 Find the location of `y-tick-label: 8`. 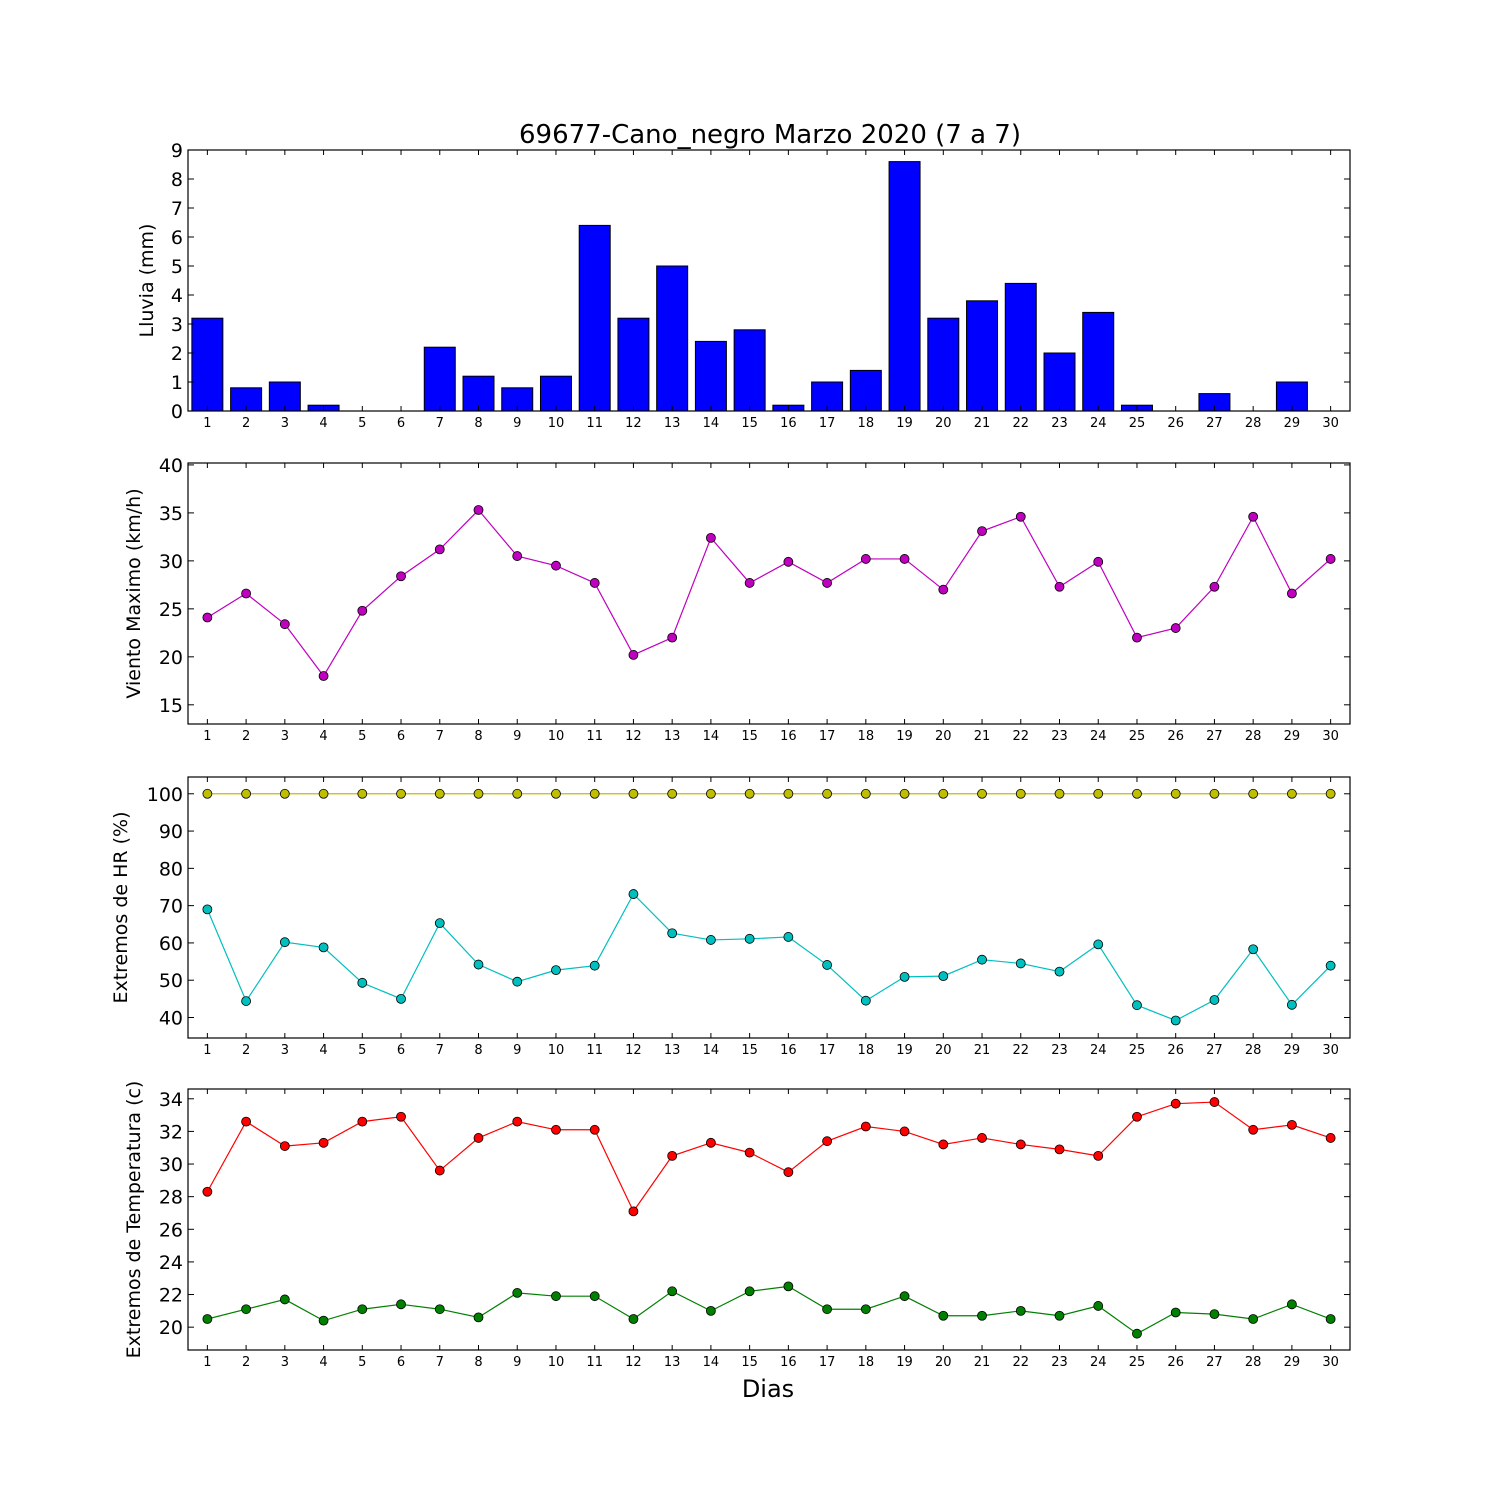

y-tick-label: 8 is located at coordinates (177, 180).